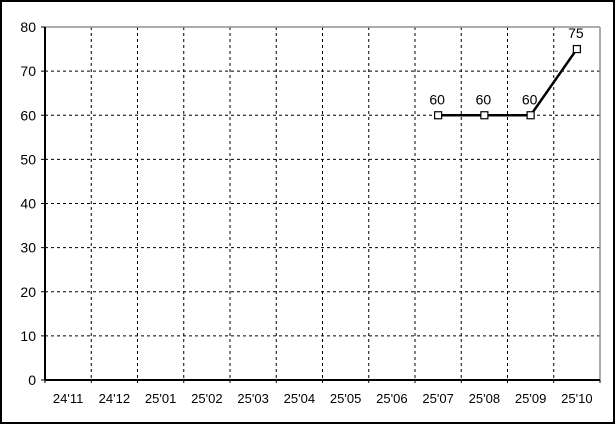  What do you see at coordinates (508, 82) in the screenshot?
I see `series-line` at bounding box center [508, 82].